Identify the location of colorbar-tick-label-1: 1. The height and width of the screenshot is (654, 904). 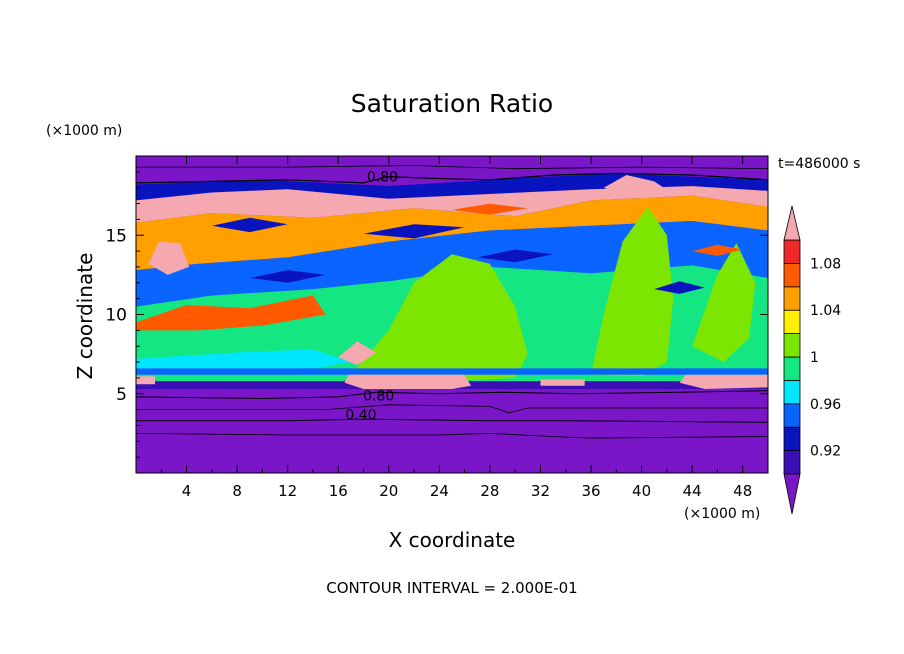
(814, 358).